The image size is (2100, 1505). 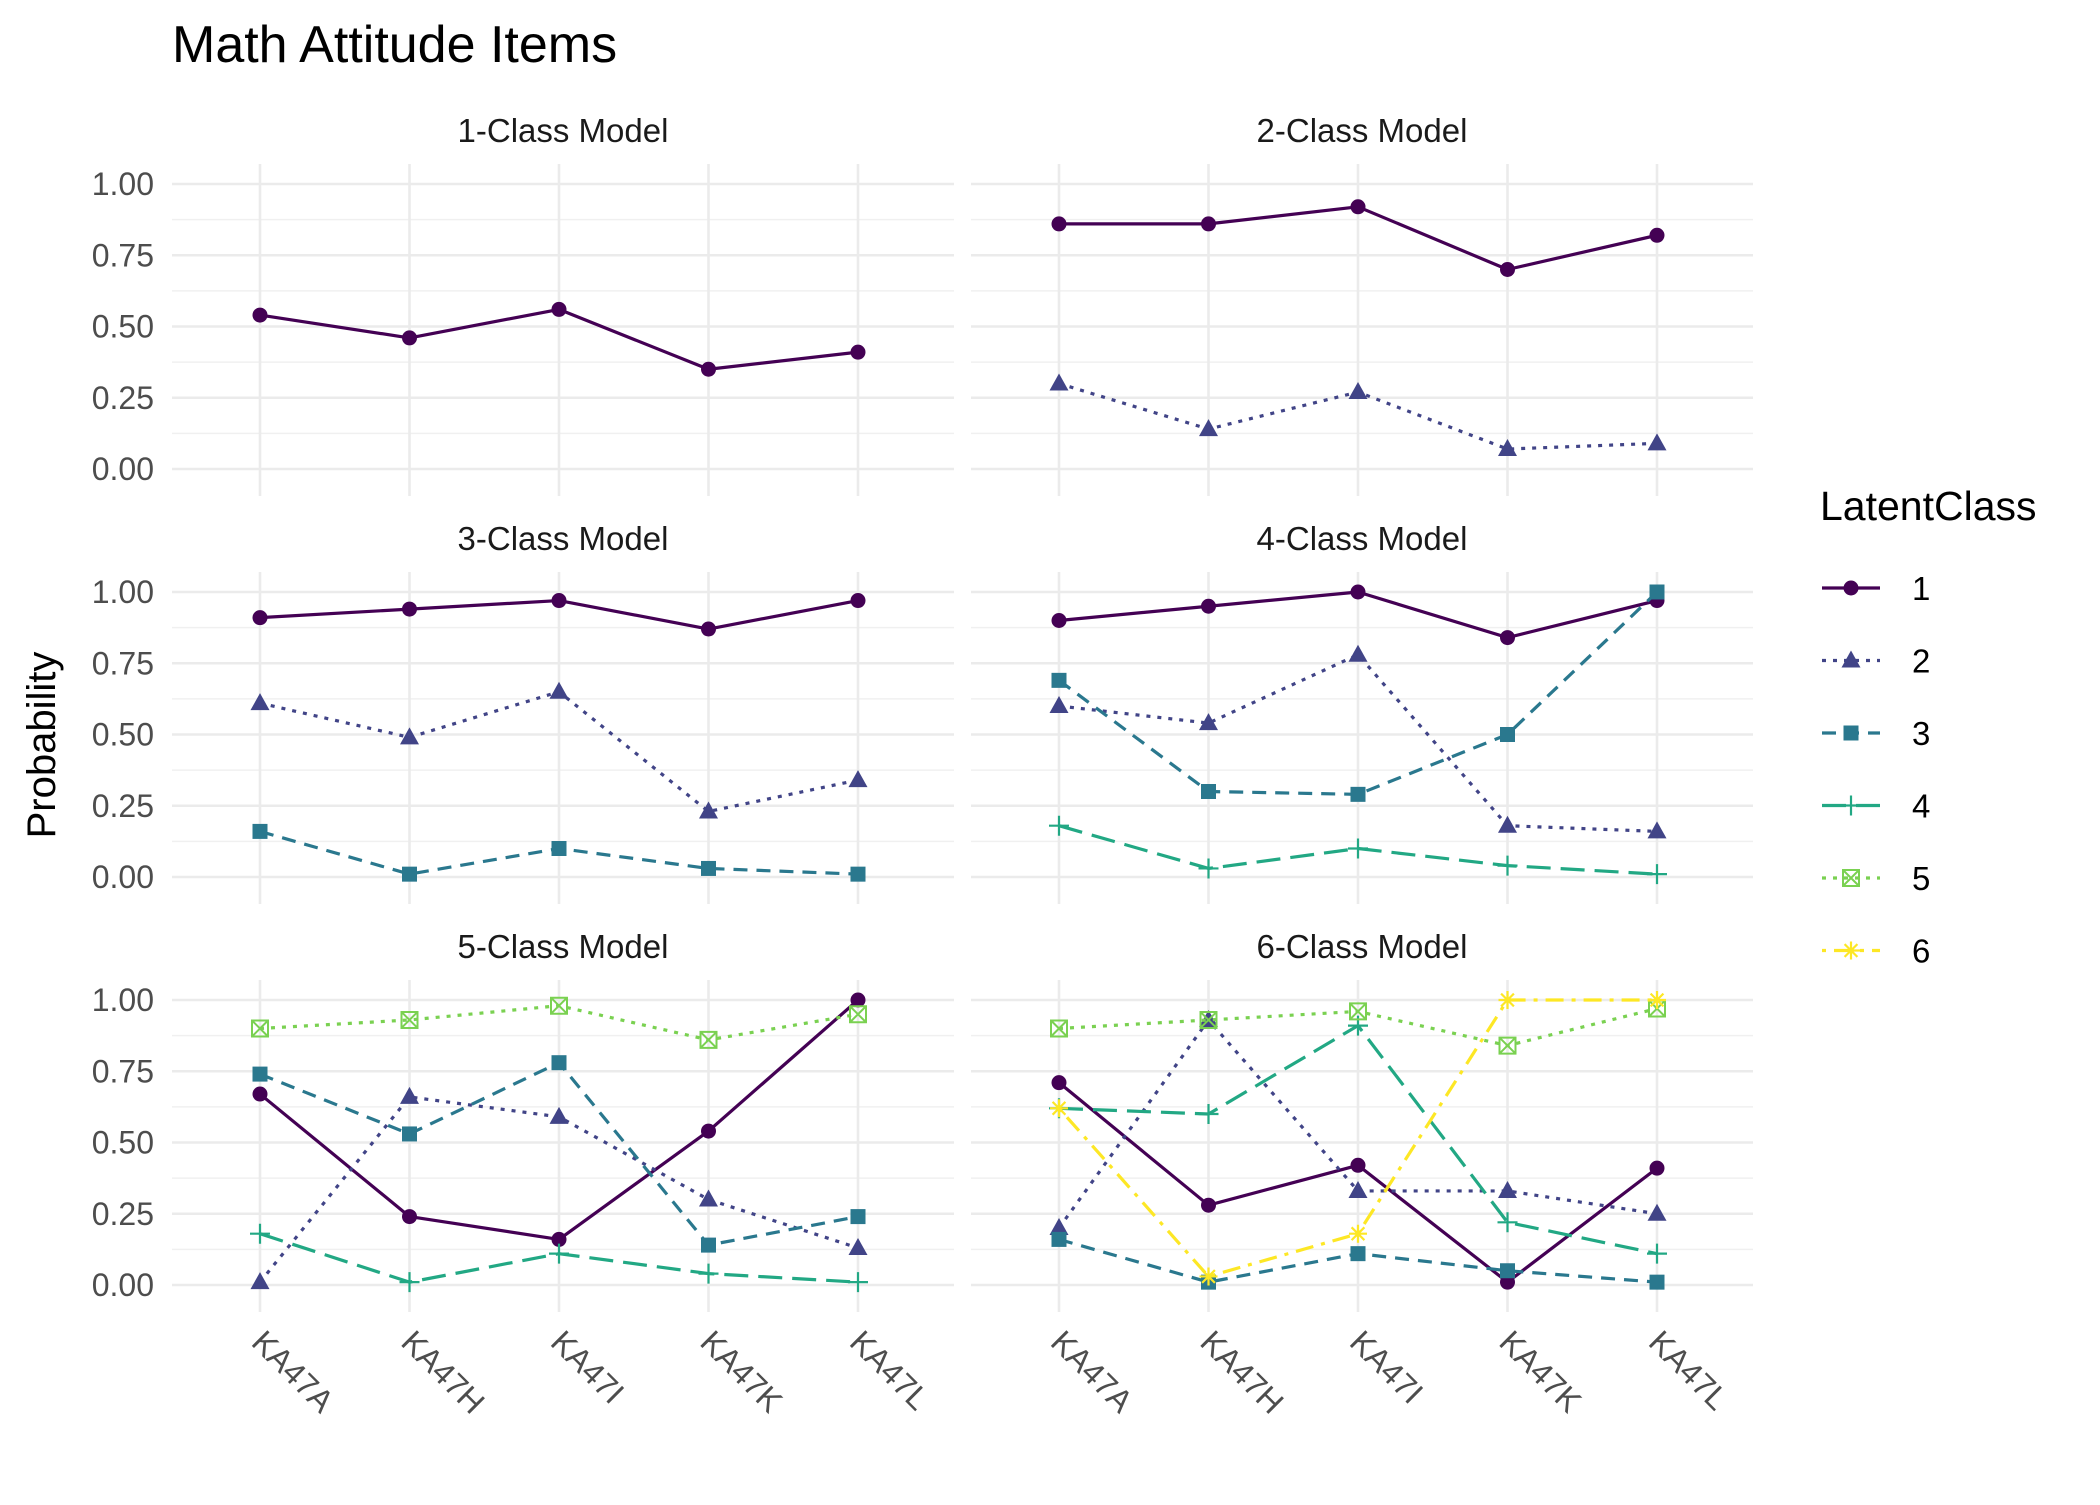 I want to click on facet-panel: 3-Class Model 0.00 0.25 0.50 0.75 1.00, so click(x=523, y=712).